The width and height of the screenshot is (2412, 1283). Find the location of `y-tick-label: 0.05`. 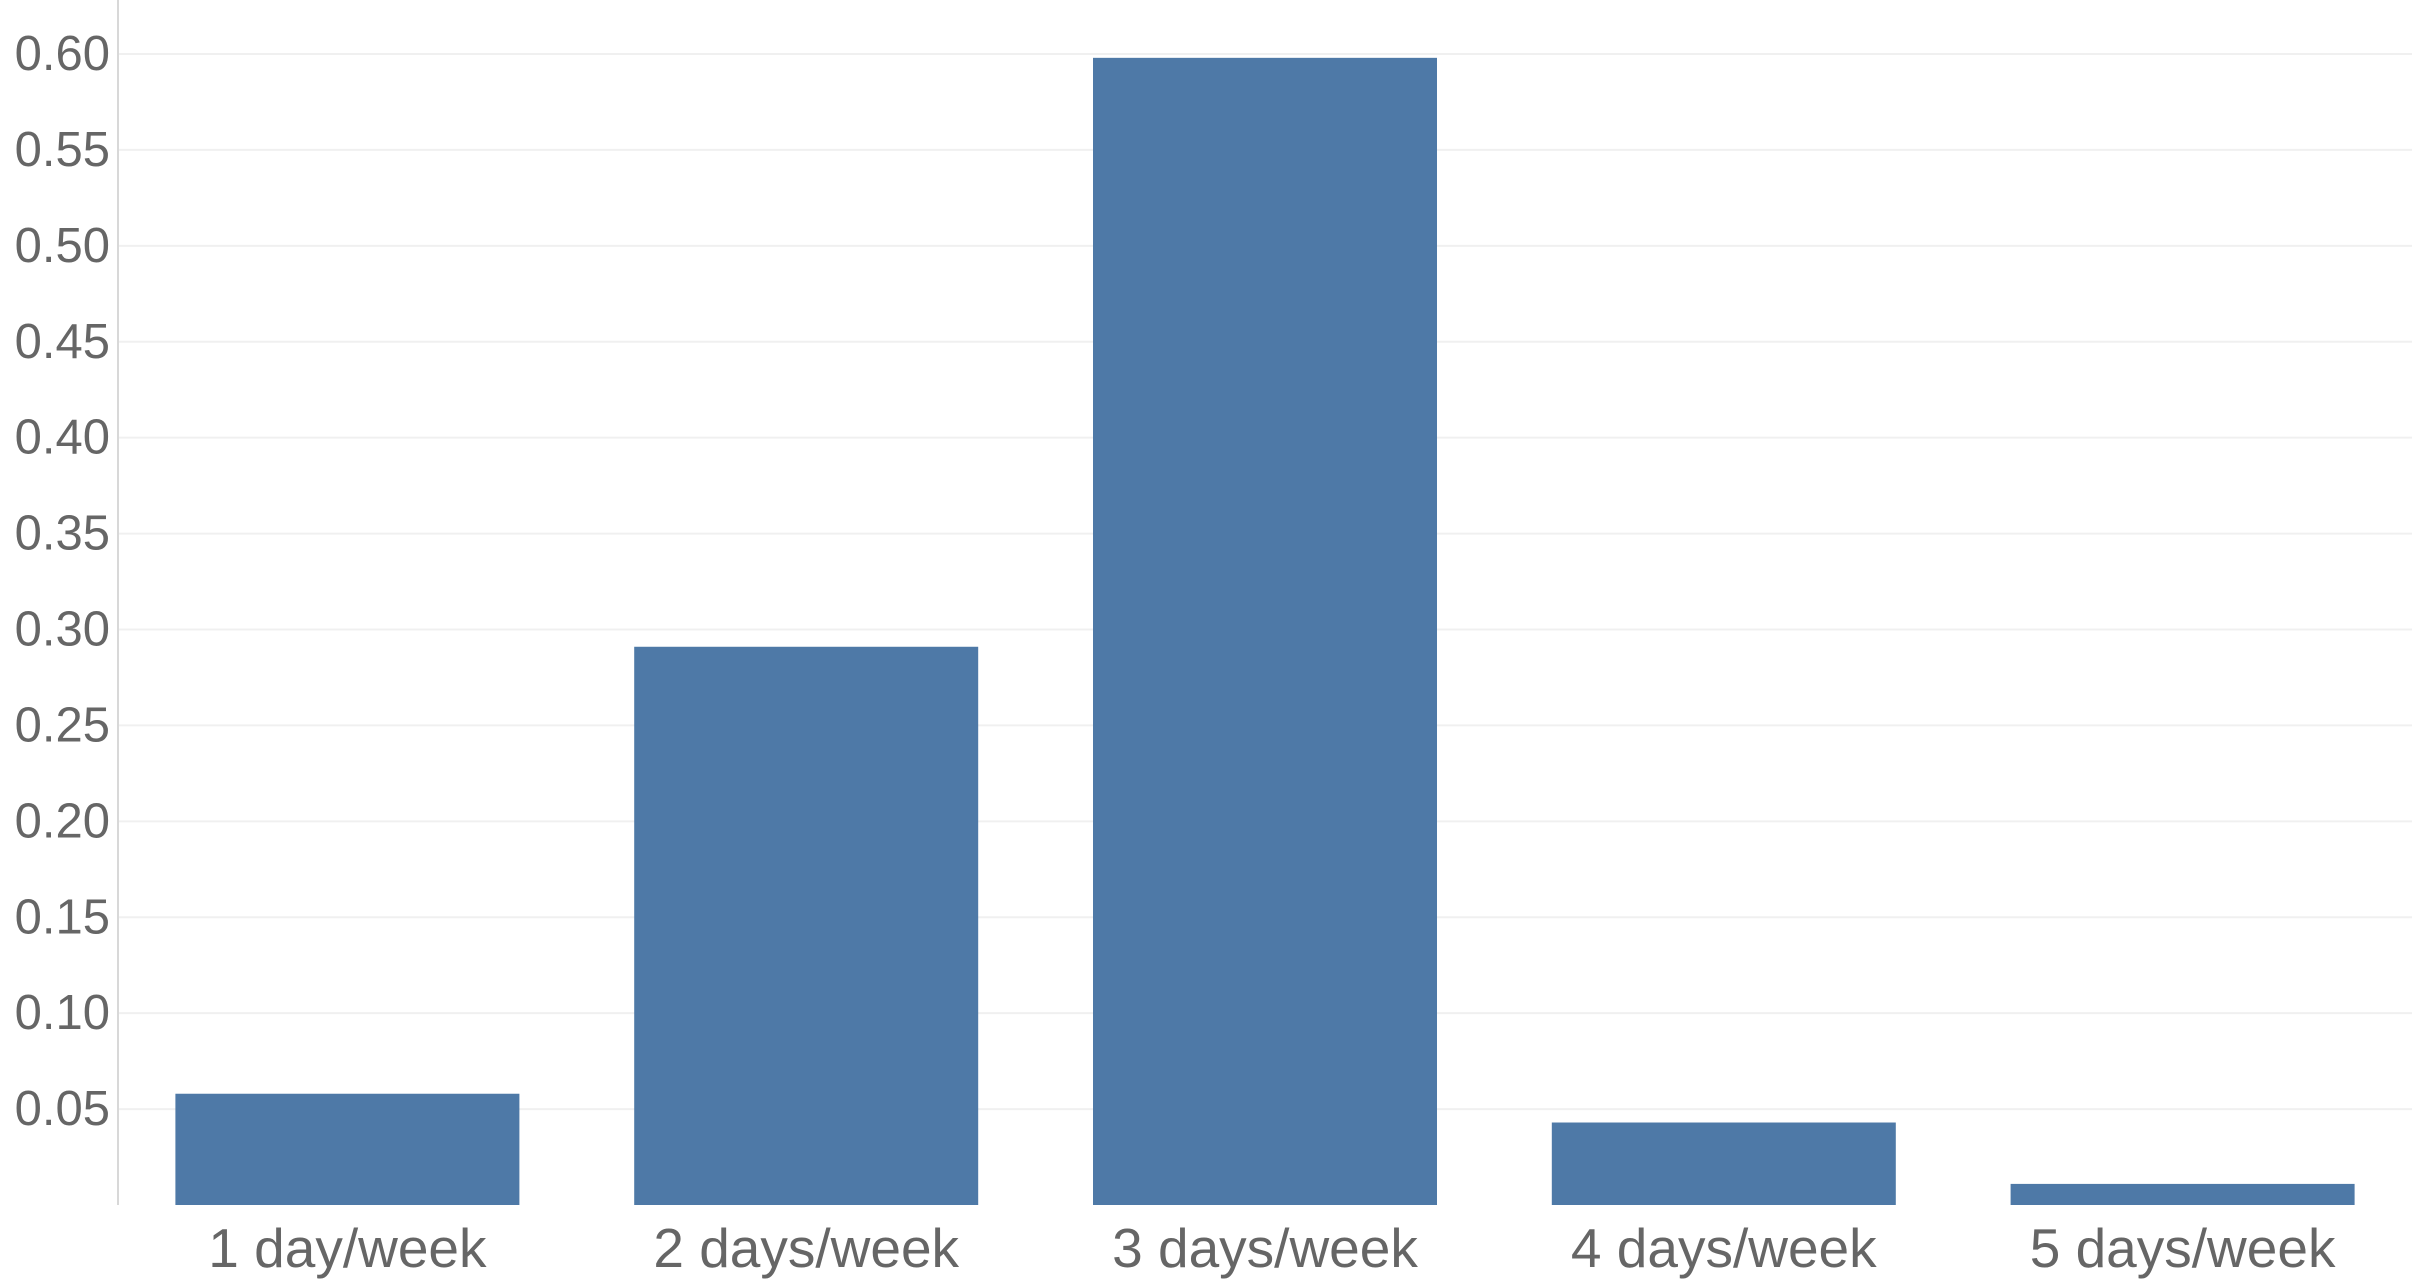

y-tick-label: 0.05 is located at coordinates (62, 1109).